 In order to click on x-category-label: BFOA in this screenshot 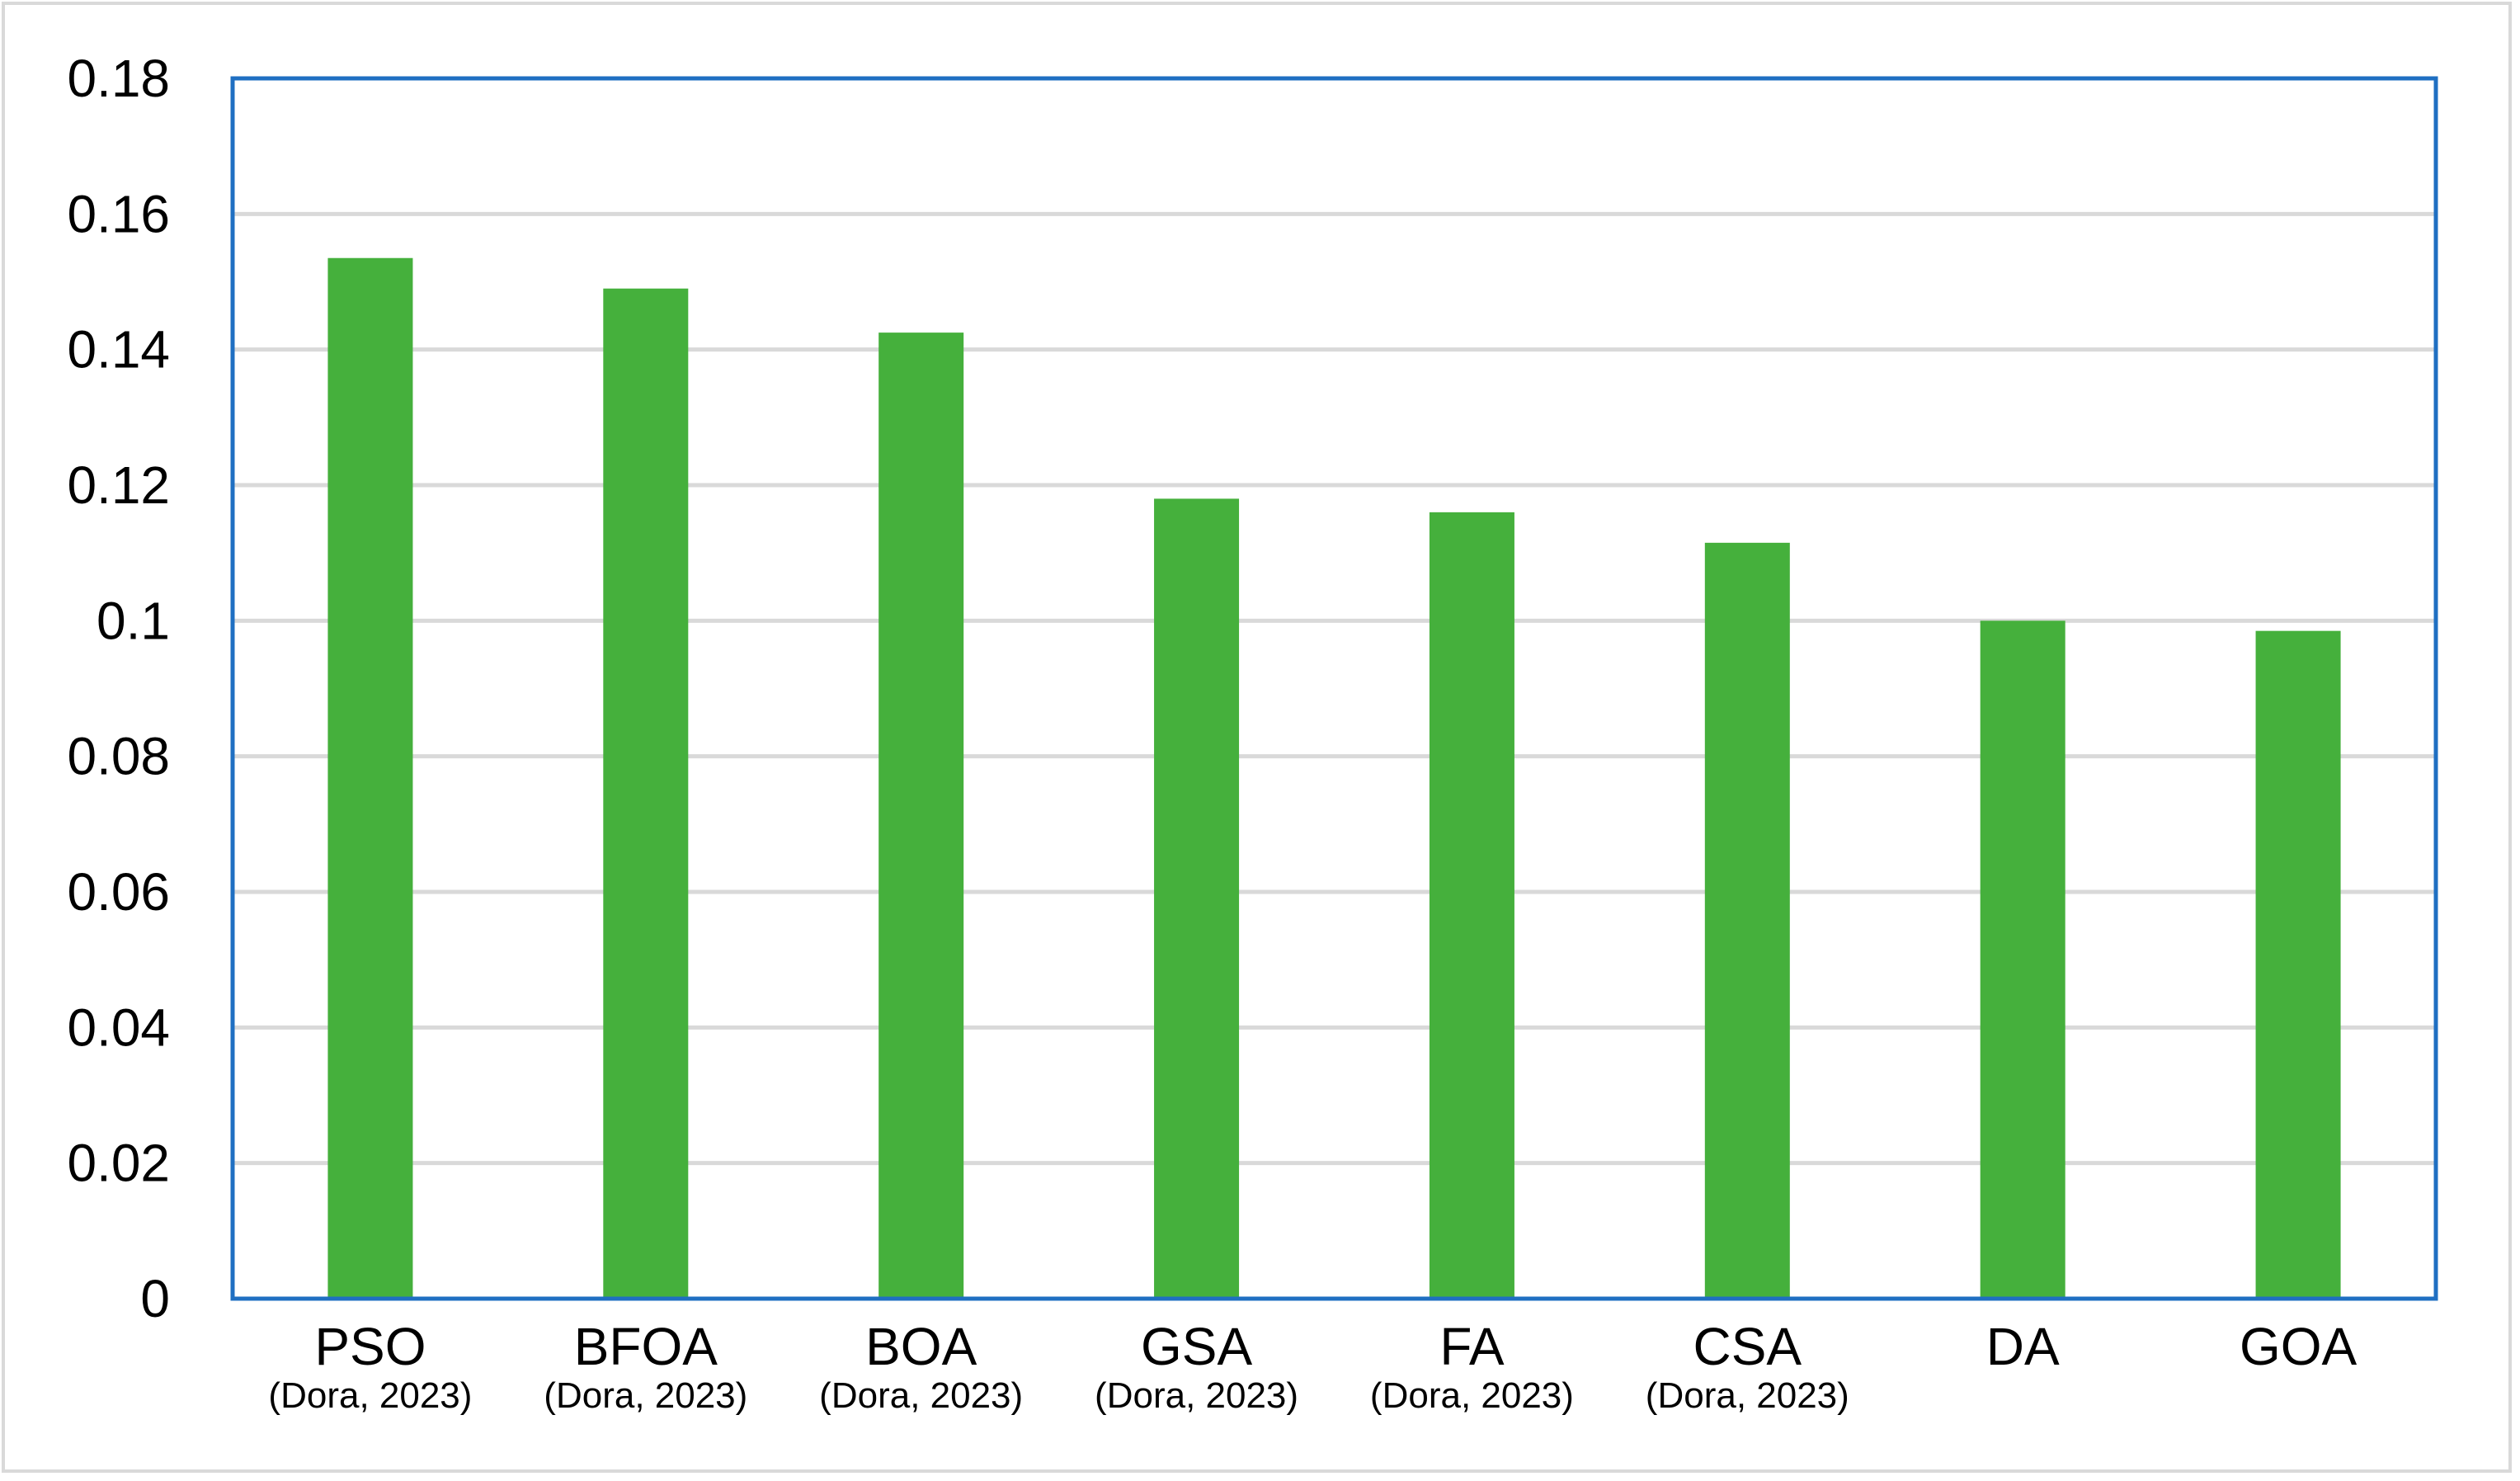, I will do `click(646, 1347)`.